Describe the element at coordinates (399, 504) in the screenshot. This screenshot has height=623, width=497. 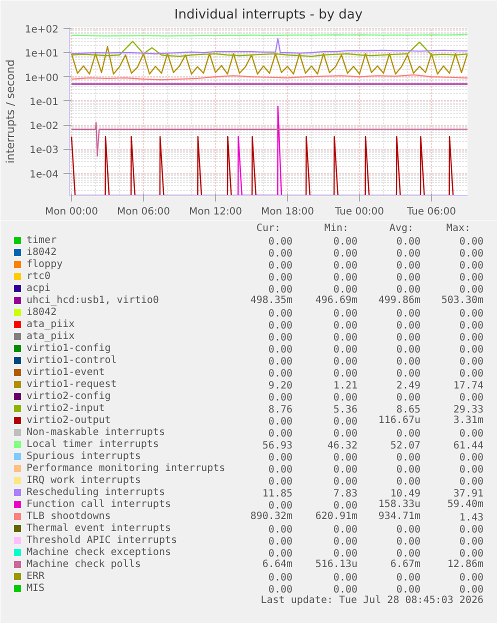
I see `text: 158.33u` at that location.